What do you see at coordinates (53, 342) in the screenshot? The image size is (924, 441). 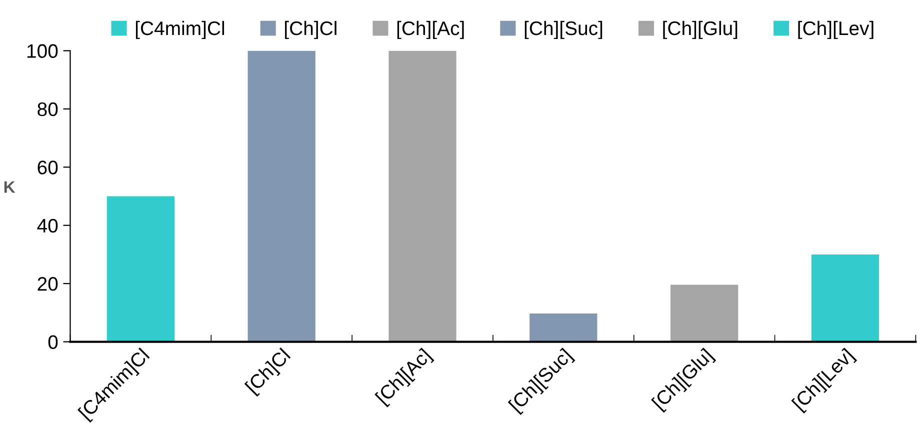 I see `y-tick-label: 0` at bounding box center [53, 342].